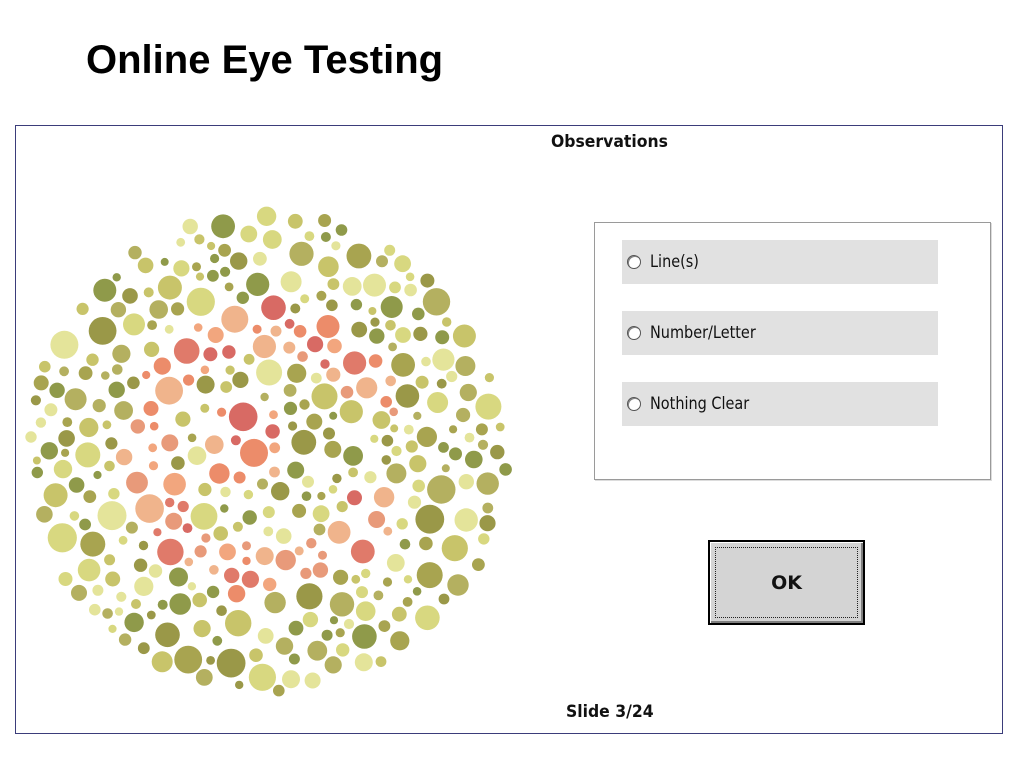 This screenshot has height=768, width=1024. What do you see at coordinates (634, 262) in the screenshot?
I see `radio-lines` at bounding box center [634, 262].